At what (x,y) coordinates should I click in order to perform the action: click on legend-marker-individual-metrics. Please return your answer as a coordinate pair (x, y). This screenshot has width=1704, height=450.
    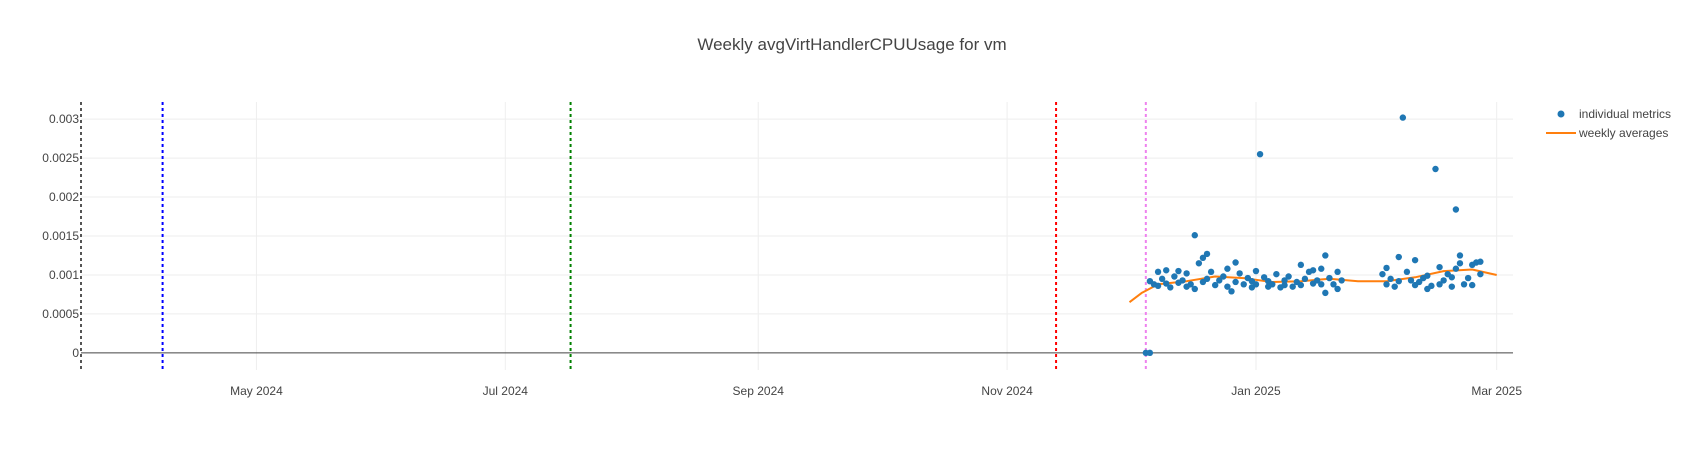
    Looking at the image, I should click on (1561, 114).